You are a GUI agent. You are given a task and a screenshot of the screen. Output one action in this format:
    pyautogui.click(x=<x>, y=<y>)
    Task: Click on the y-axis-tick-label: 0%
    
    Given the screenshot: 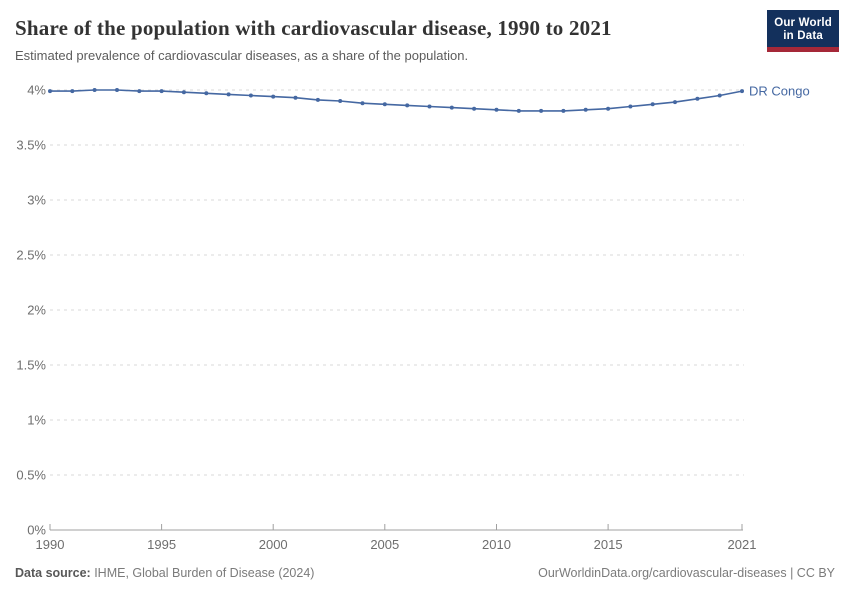 What is the action you would take?
    pyautogui.click(x=36, y=530)
    